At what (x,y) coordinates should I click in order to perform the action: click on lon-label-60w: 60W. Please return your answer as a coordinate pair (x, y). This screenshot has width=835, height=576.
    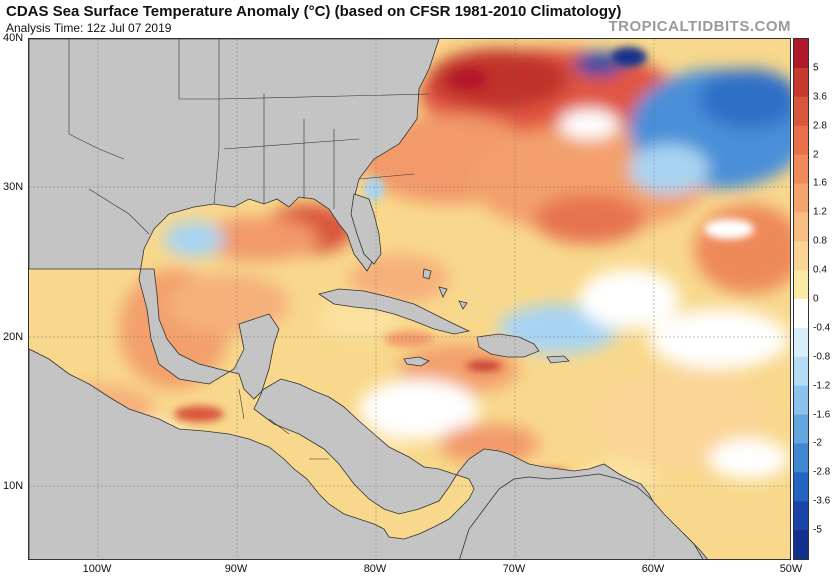
    Looking at the image, I should click on (653, 569).